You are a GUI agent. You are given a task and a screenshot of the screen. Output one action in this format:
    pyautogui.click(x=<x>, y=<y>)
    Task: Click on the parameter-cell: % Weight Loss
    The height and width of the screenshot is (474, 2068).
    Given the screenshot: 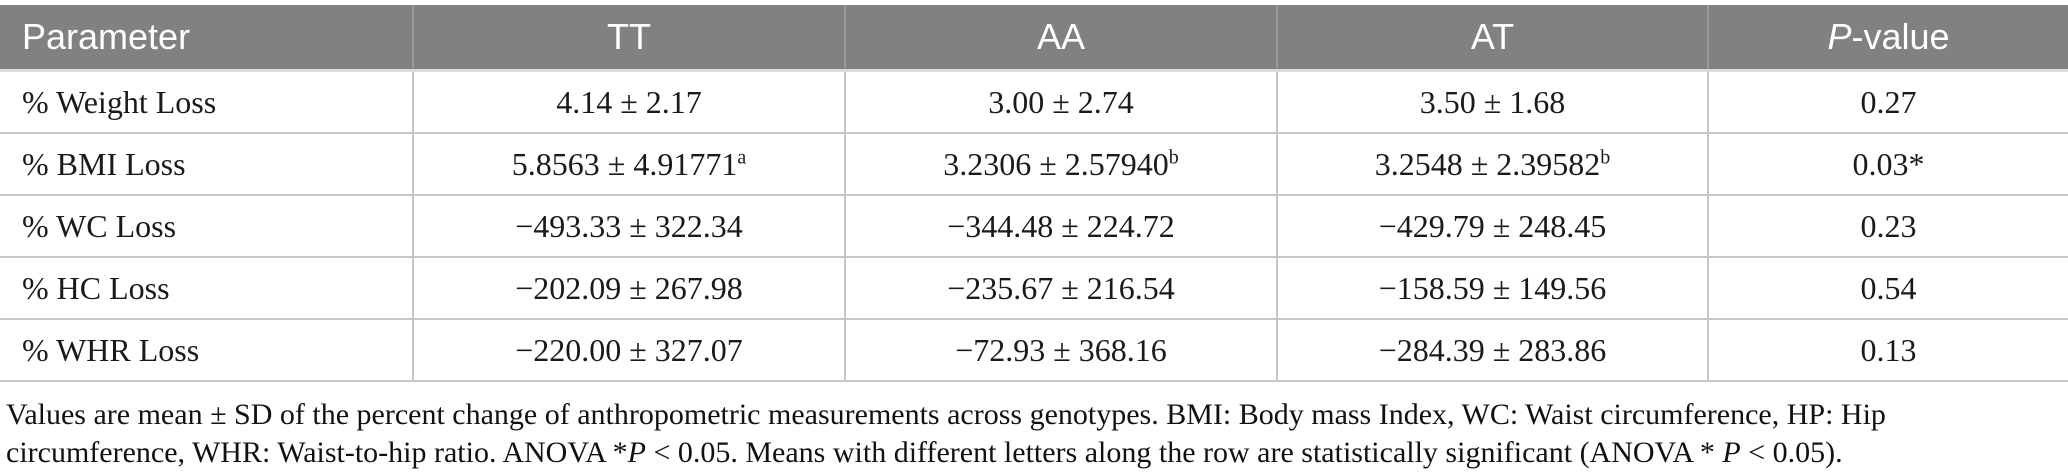 What is the action you would take?
    pyautogui.click(x=207, y=101)
    